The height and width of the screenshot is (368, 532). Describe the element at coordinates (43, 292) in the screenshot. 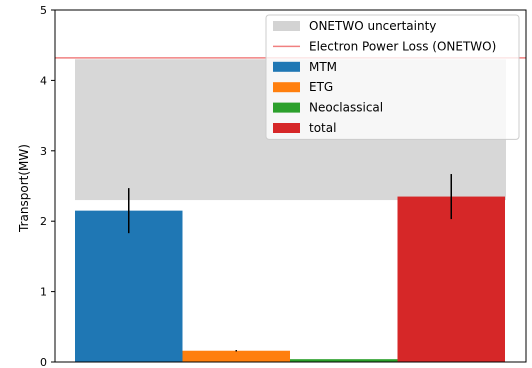

I see `y-tick-label: 1` at that location.